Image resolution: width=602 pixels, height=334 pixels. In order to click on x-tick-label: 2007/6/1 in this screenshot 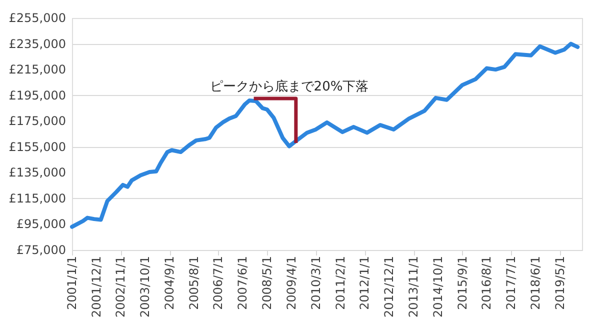, I will do `click(243, 283)`.